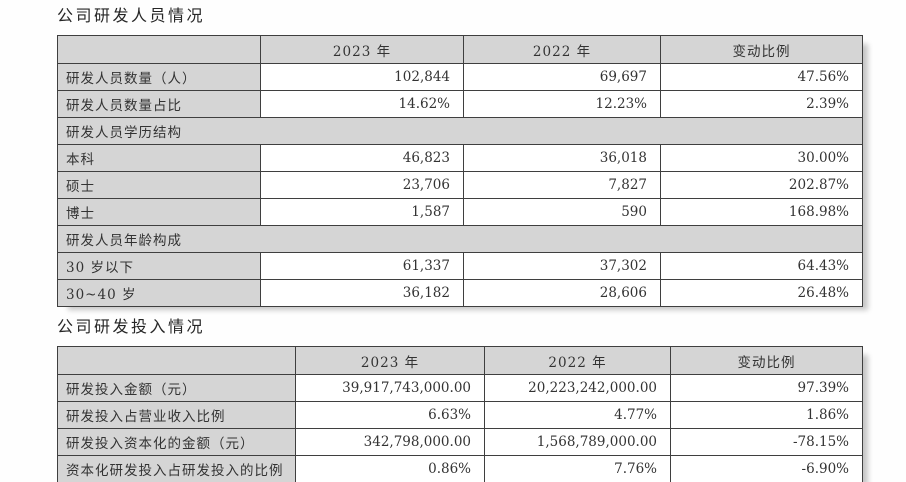  I want to click on value-2023: 46,823, so click(362, 158).